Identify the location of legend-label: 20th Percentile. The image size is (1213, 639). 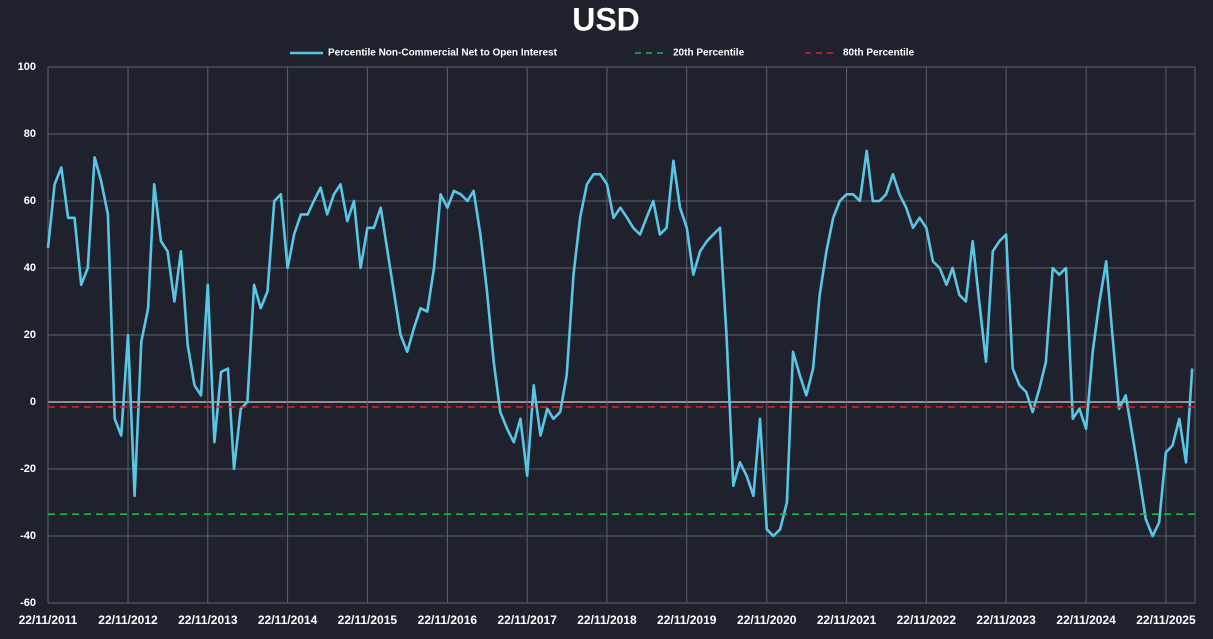
(709, 53).